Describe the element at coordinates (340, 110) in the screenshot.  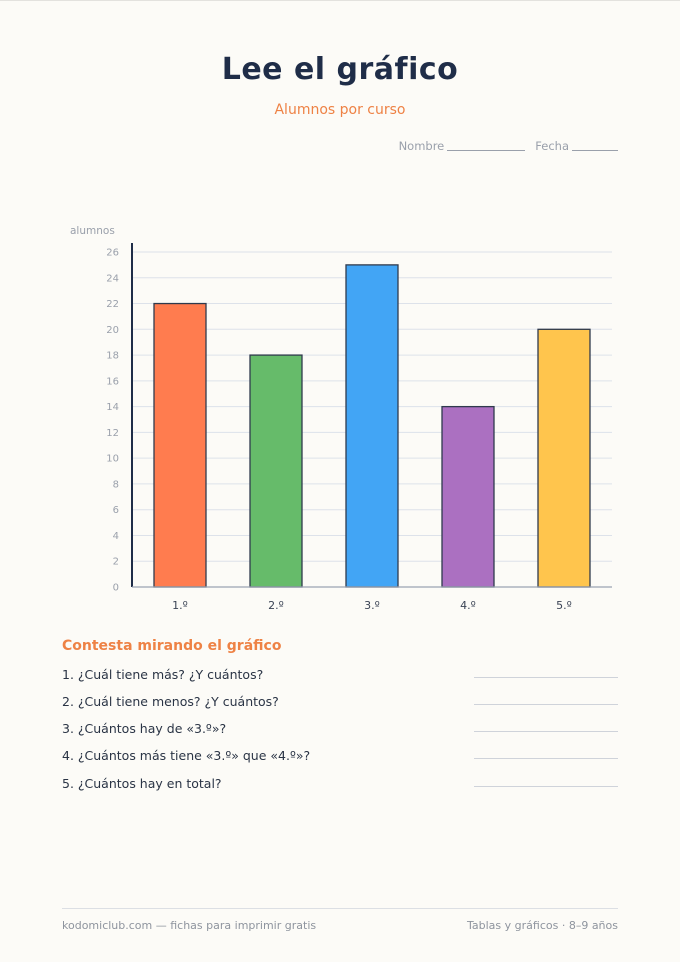
I see `page-subtitle: Alumnos por curso` at that location.